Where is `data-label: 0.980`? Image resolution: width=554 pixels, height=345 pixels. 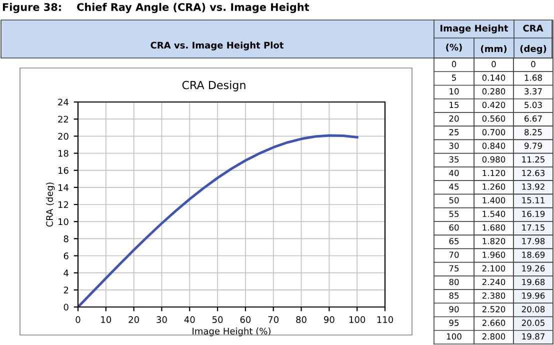 data-label: 0.980 is located at coordinates (494, 159).